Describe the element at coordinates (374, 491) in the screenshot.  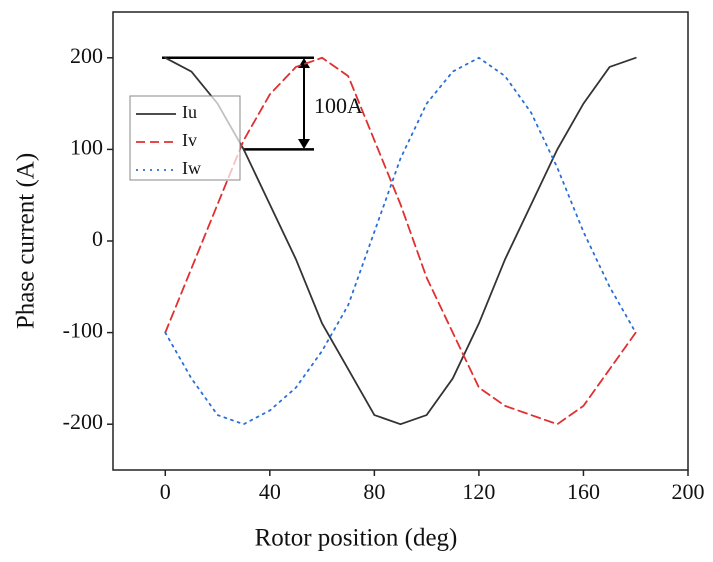
I see `x-tick-label: 80` at that location.